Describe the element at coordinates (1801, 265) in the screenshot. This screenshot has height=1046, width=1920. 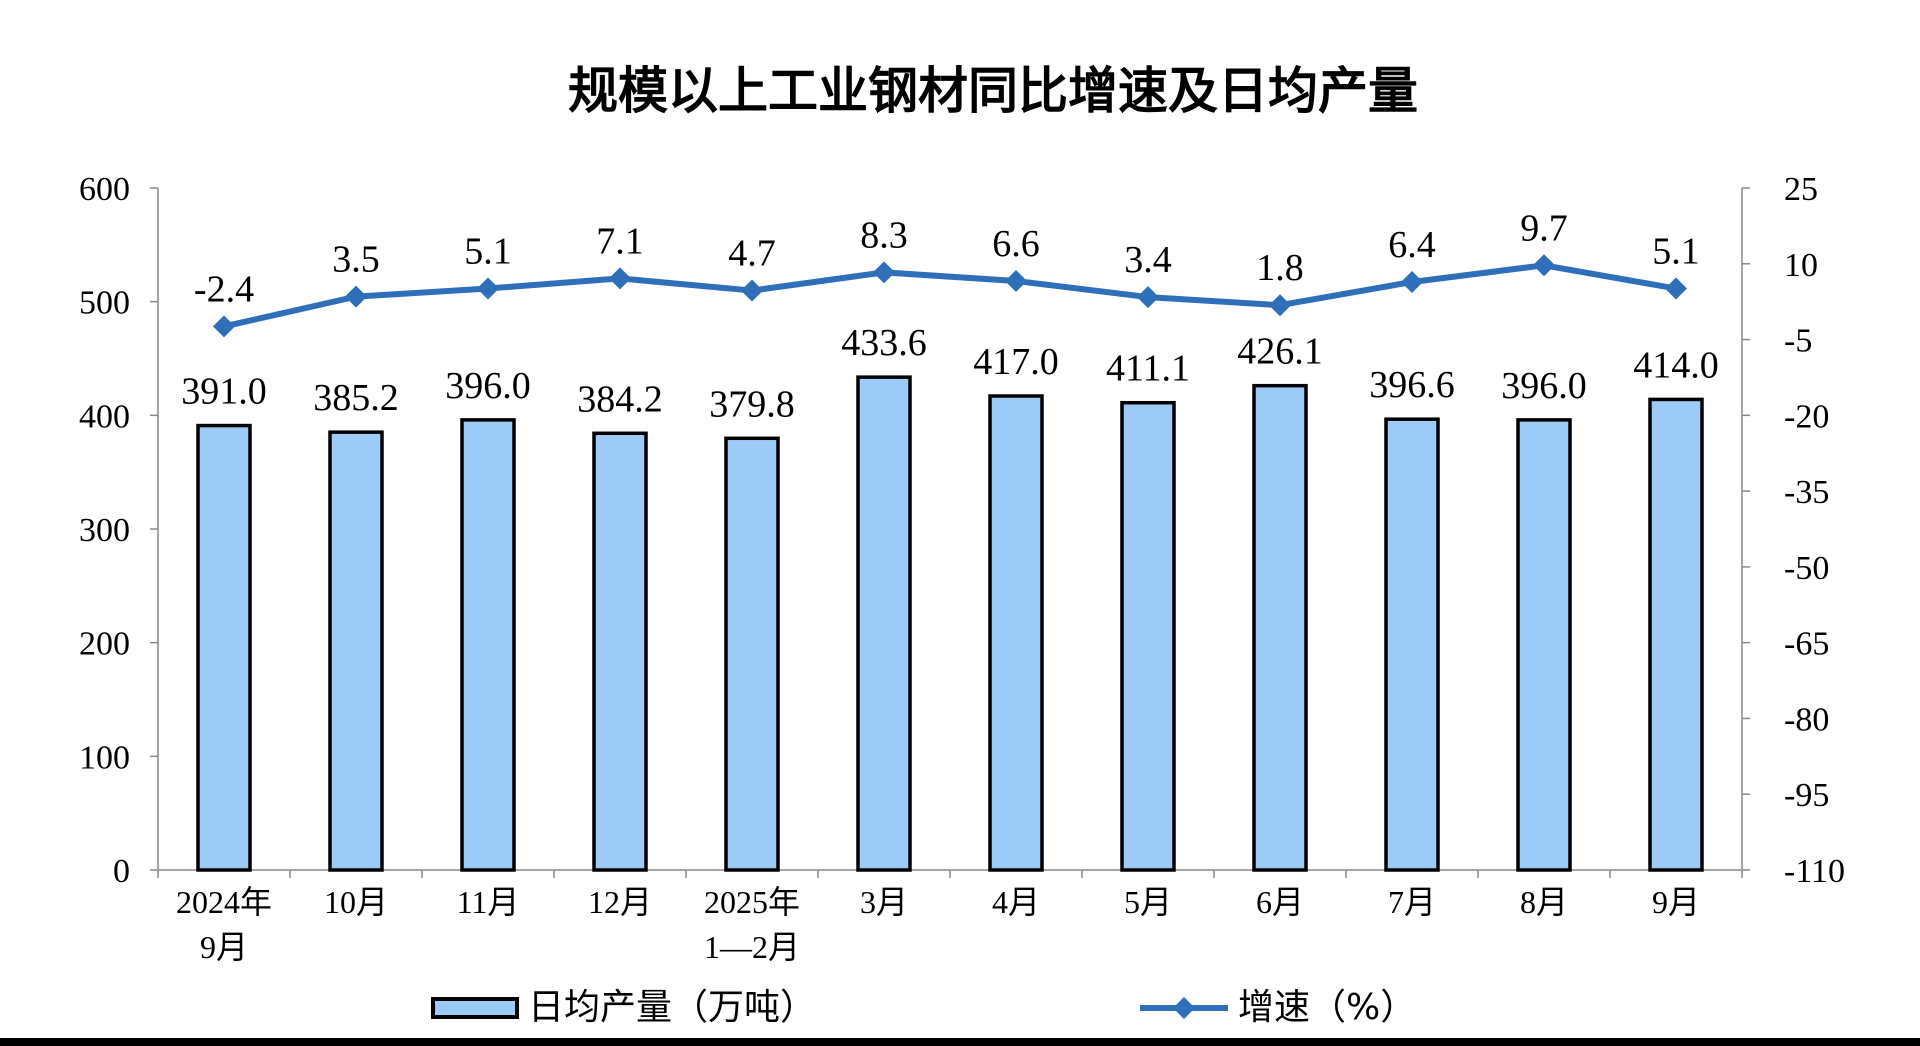
I see `right-axis-tick-label: 10` at that location.